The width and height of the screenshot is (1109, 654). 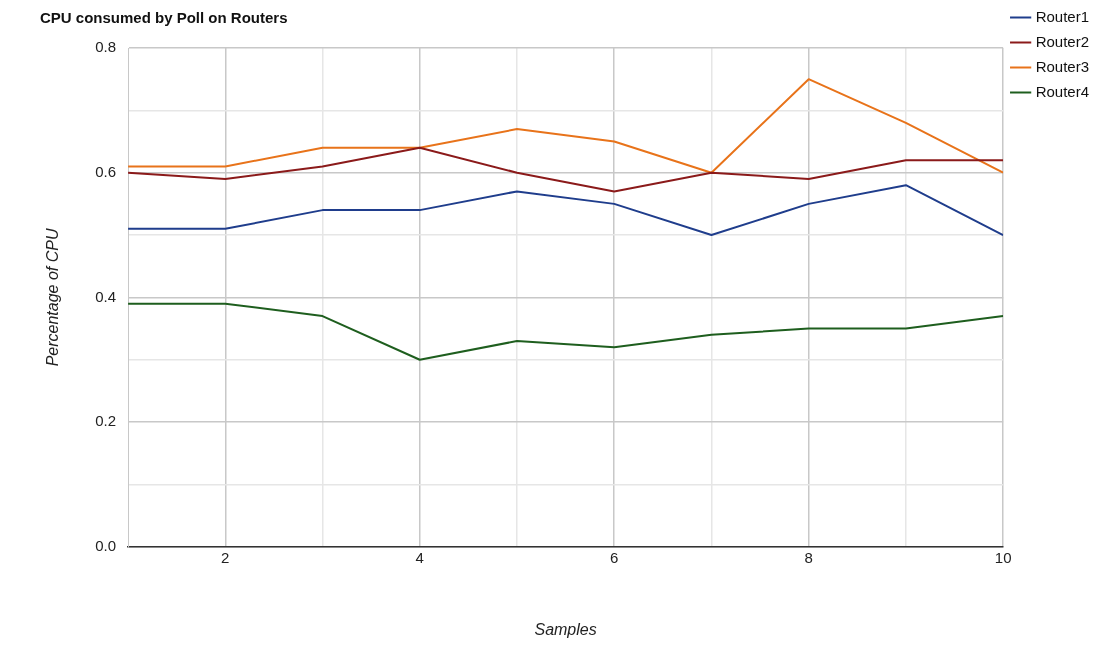 I want to click on legend-label: Router2, so click(x=1062, y=41).